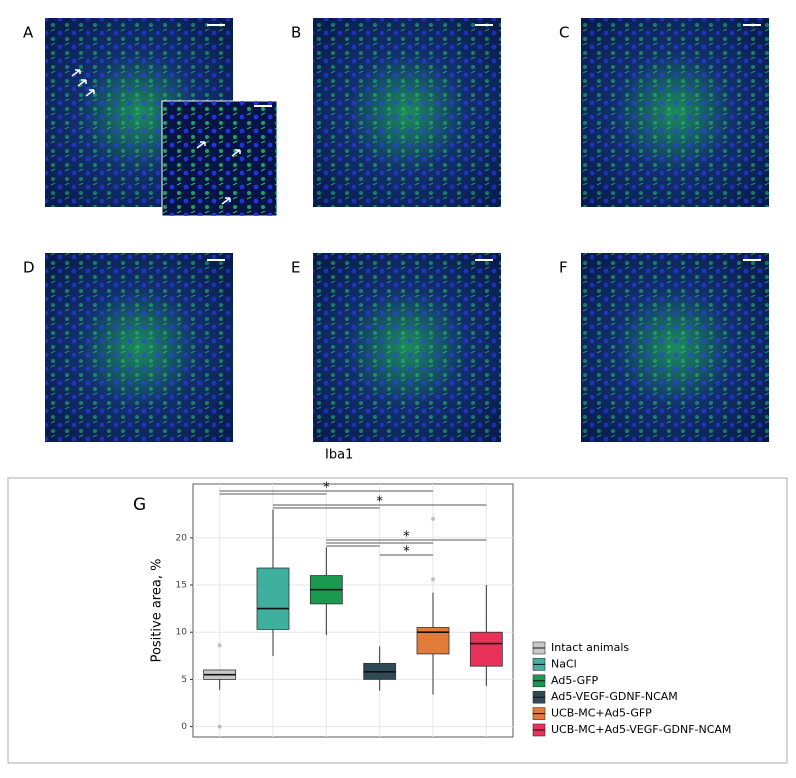 The height and width of the screenshot is (778, 796). I want to click on panel-label: B, so click(296, 33).